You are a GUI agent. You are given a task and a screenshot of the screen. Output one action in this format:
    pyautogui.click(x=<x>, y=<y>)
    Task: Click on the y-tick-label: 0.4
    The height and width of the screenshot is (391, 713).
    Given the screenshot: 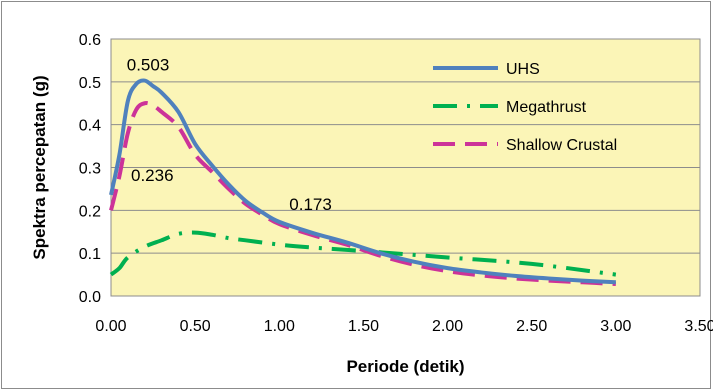 What is the action you would take?
    pyautogui.click(x=90, y=126)
    